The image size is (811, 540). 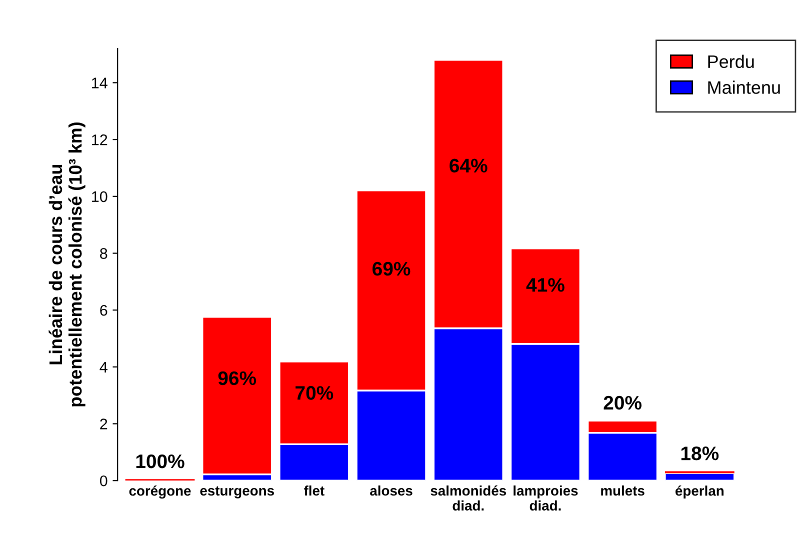 What do you see at coordinates (104, 310) in the screenshot?
I see `y-tick-label: 6` at bounding box center [104, 310].